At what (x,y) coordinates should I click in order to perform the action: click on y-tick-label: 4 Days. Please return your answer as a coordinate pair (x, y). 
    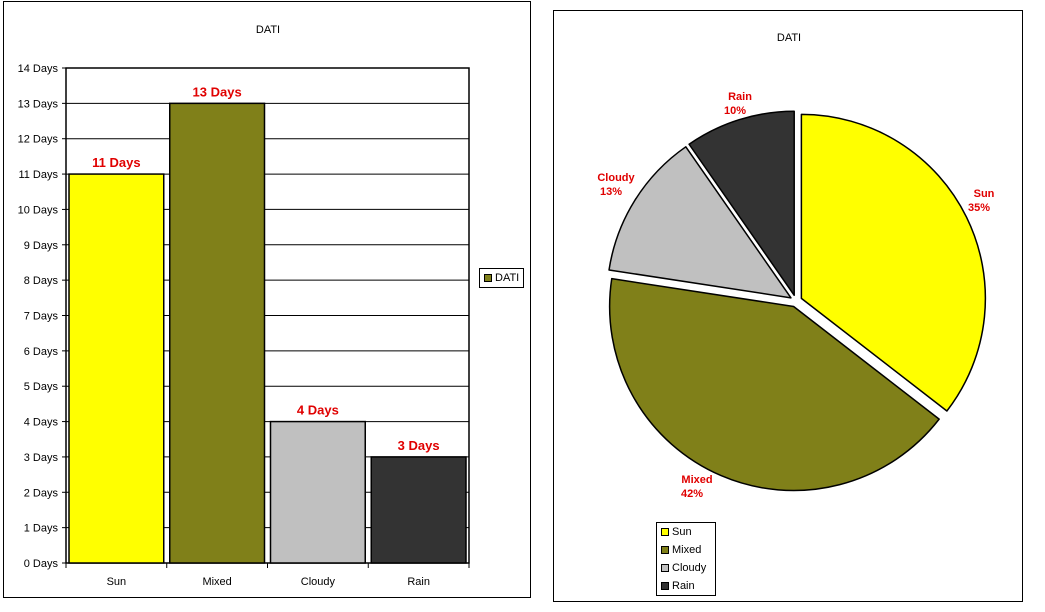
    Looking at the image, I should click on (41, 423).